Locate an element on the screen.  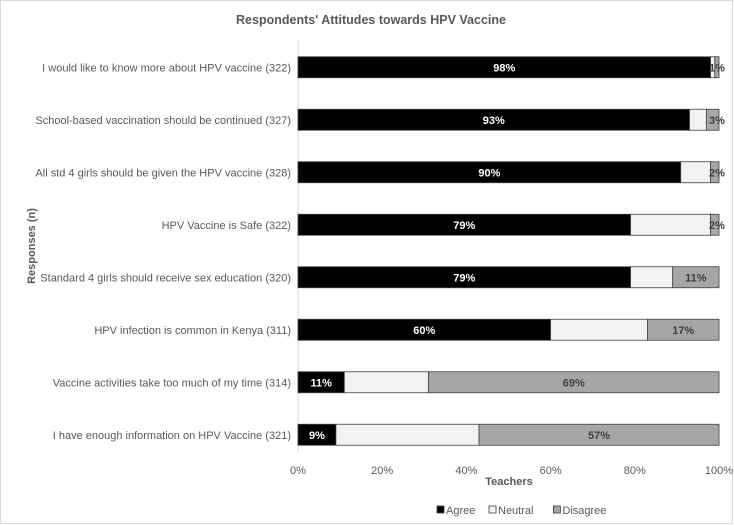
legend-swatch-disagree is located at coordinates (557, 509).